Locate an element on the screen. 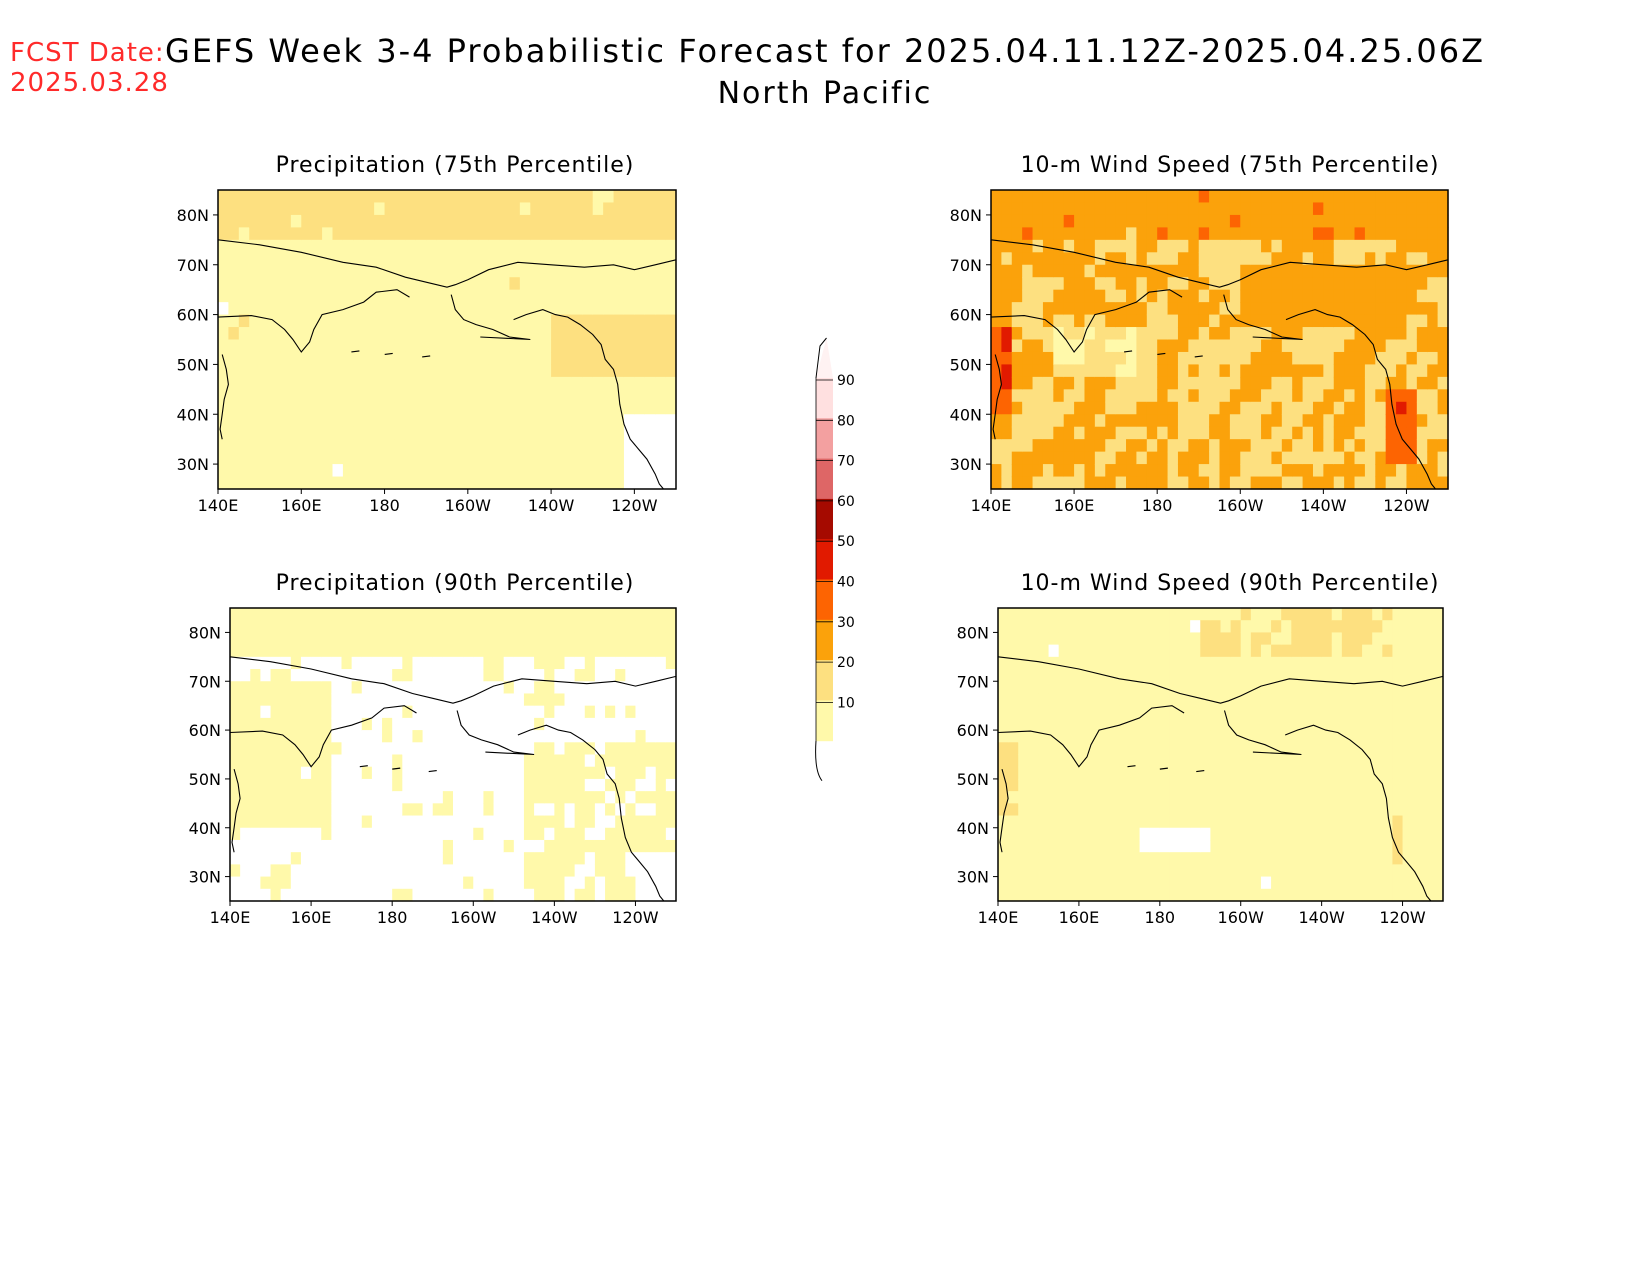  y-tick-label: 60N is located at coordinates (193, 315).